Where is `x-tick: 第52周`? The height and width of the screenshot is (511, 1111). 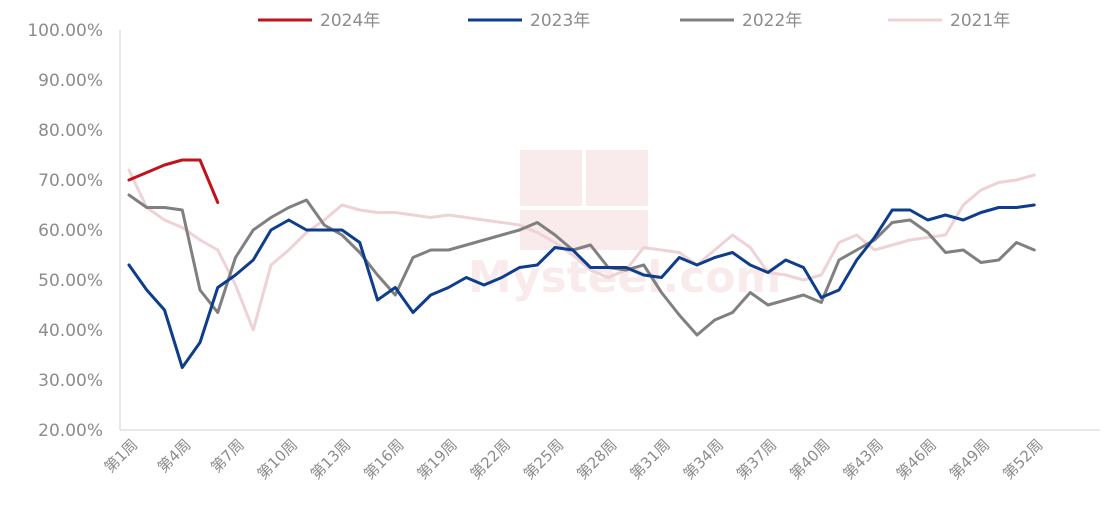
x-tick: 第52周 is located at coordinates (1022, 459).